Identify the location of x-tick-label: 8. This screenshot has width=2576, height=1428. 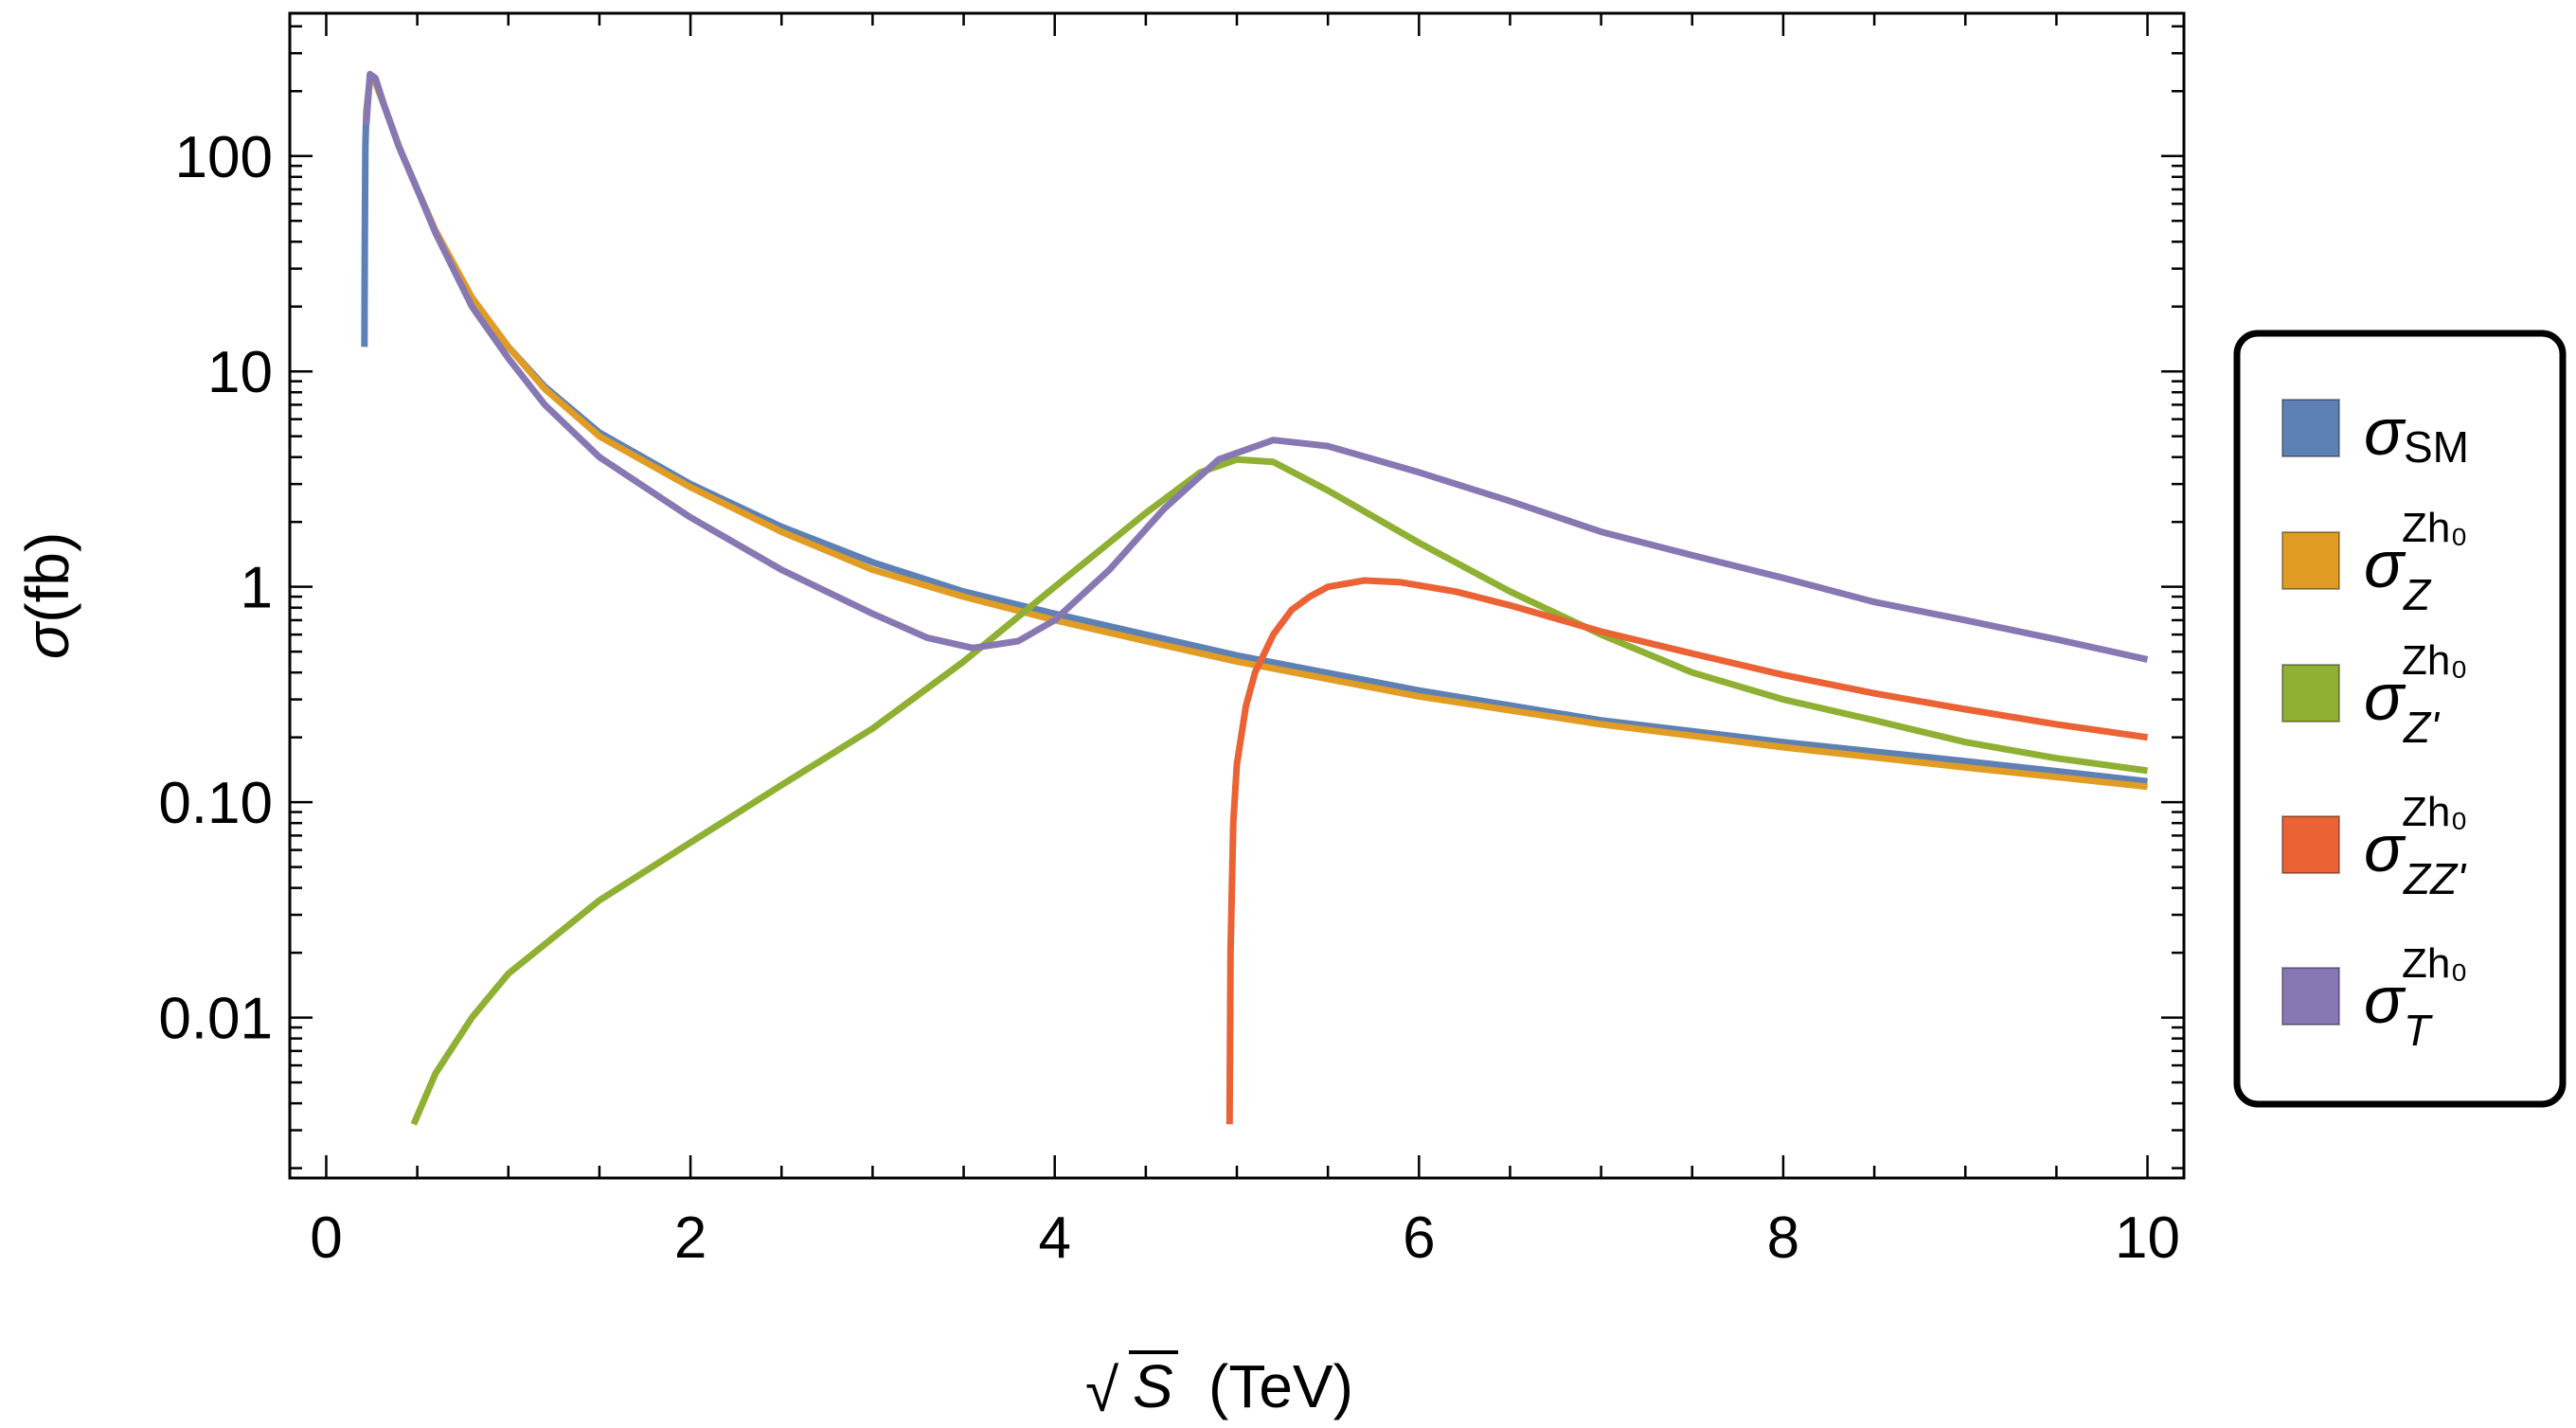
(1783, 1238).